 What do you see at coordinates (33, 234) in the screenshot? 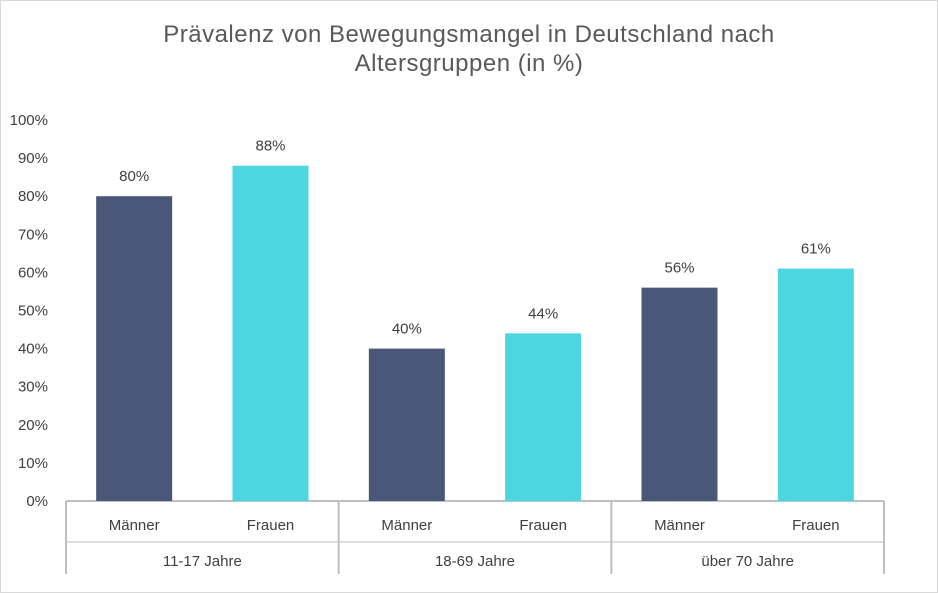
I see `y-tick-label: 70%` at bounding box center [33, 234].